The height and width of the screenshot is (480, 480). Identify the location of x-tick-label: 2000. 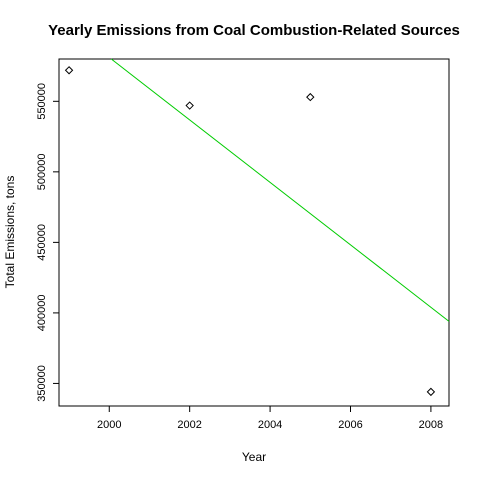
(109, 425).